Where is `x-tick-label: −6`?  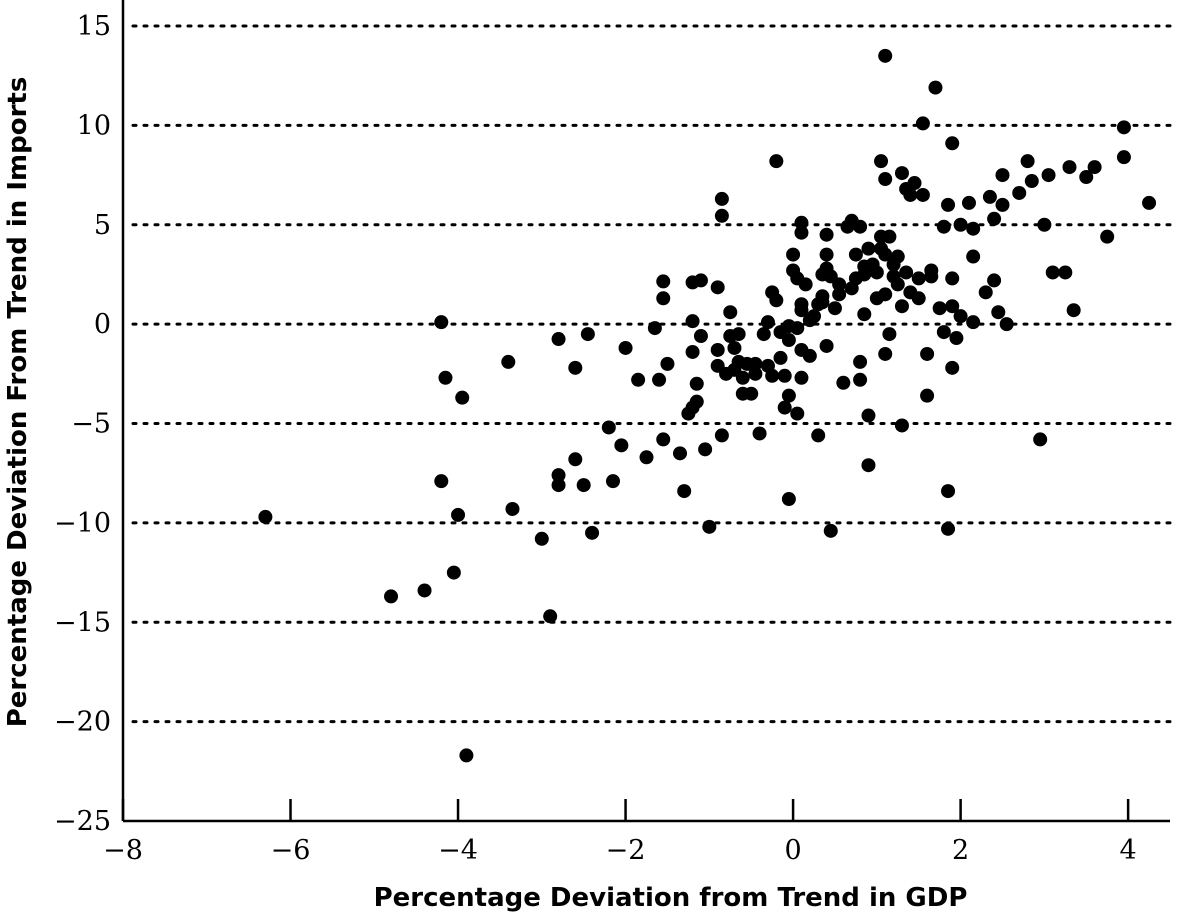
x-tick-label: −6 is located at coordinates (291, 850).